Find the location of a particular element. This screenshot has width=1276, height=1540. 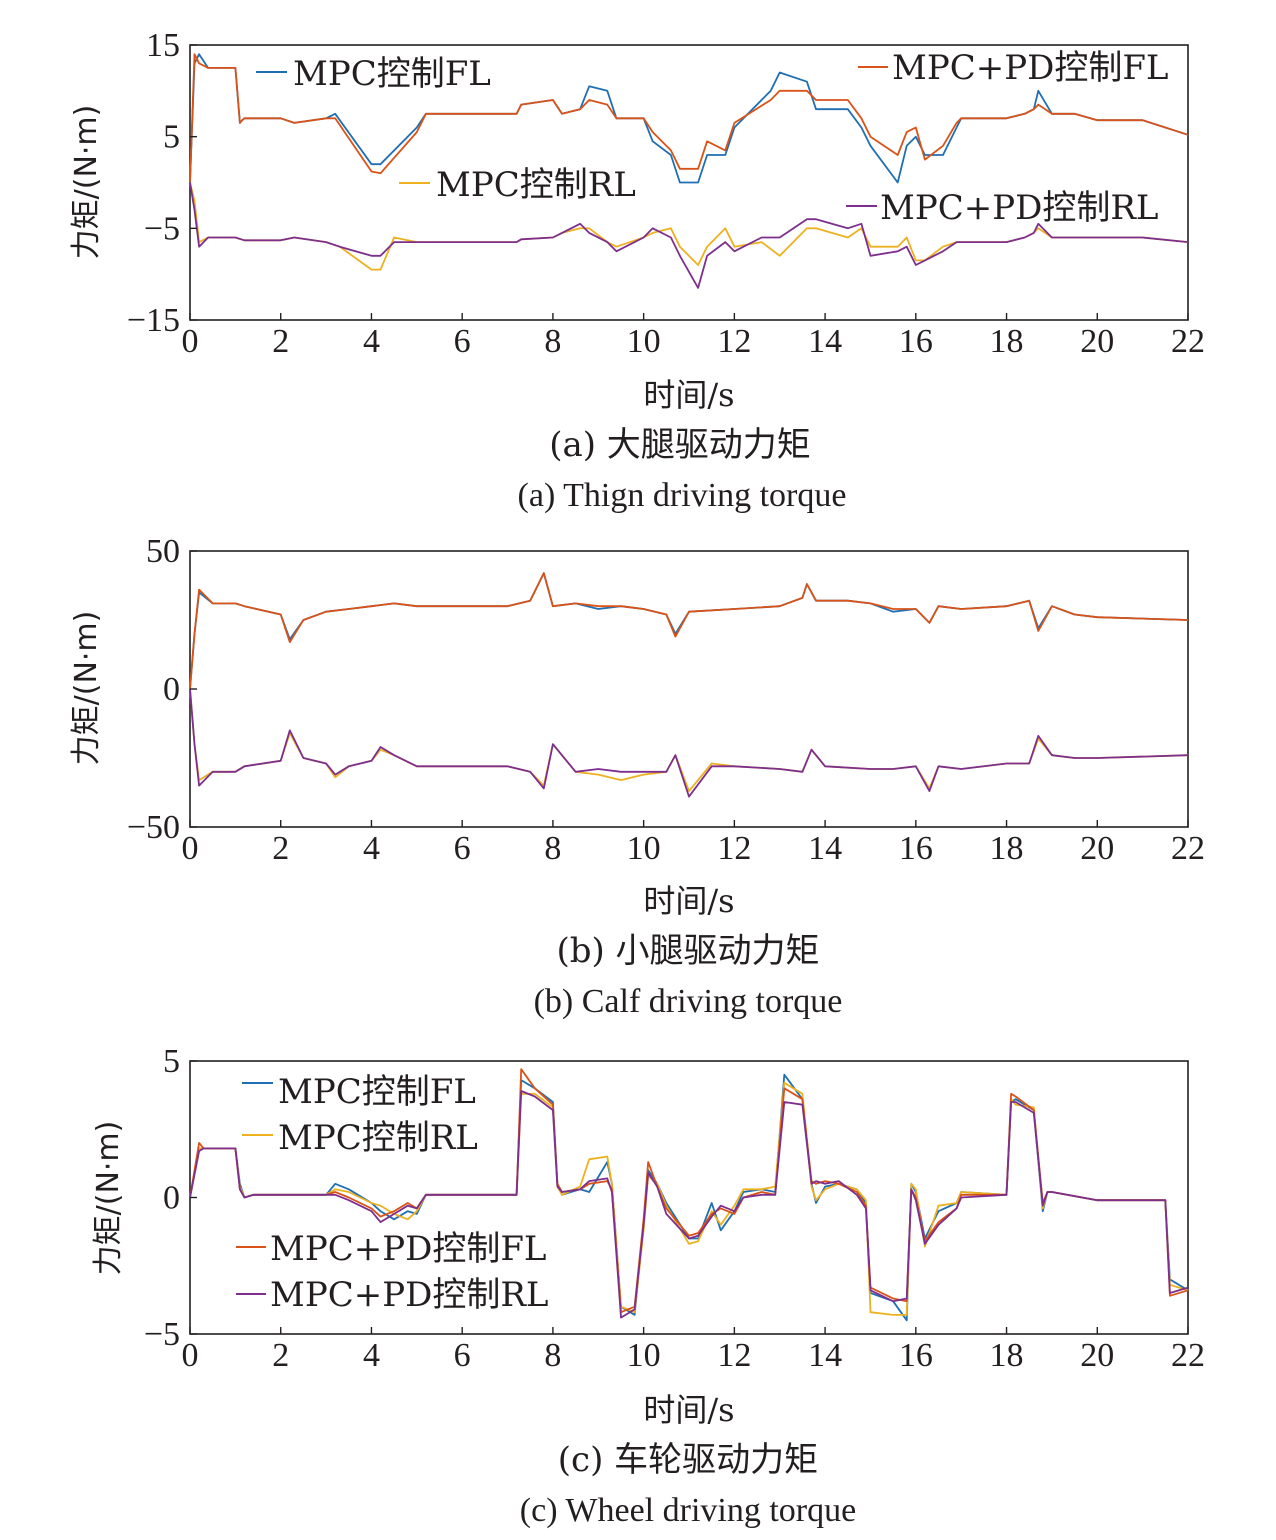

panel-c-x-axis-label: 时间/s is located at coordinates (688, 1410).